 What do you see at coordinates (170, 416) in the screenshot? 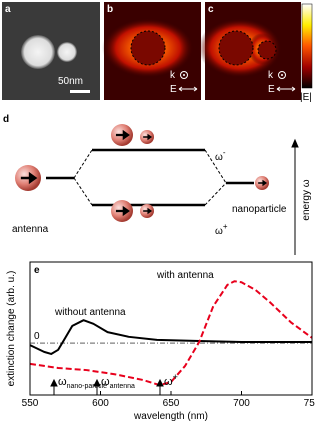
I see `x-axis-label: wavelength (nm)` at bounding box center [170, 416].